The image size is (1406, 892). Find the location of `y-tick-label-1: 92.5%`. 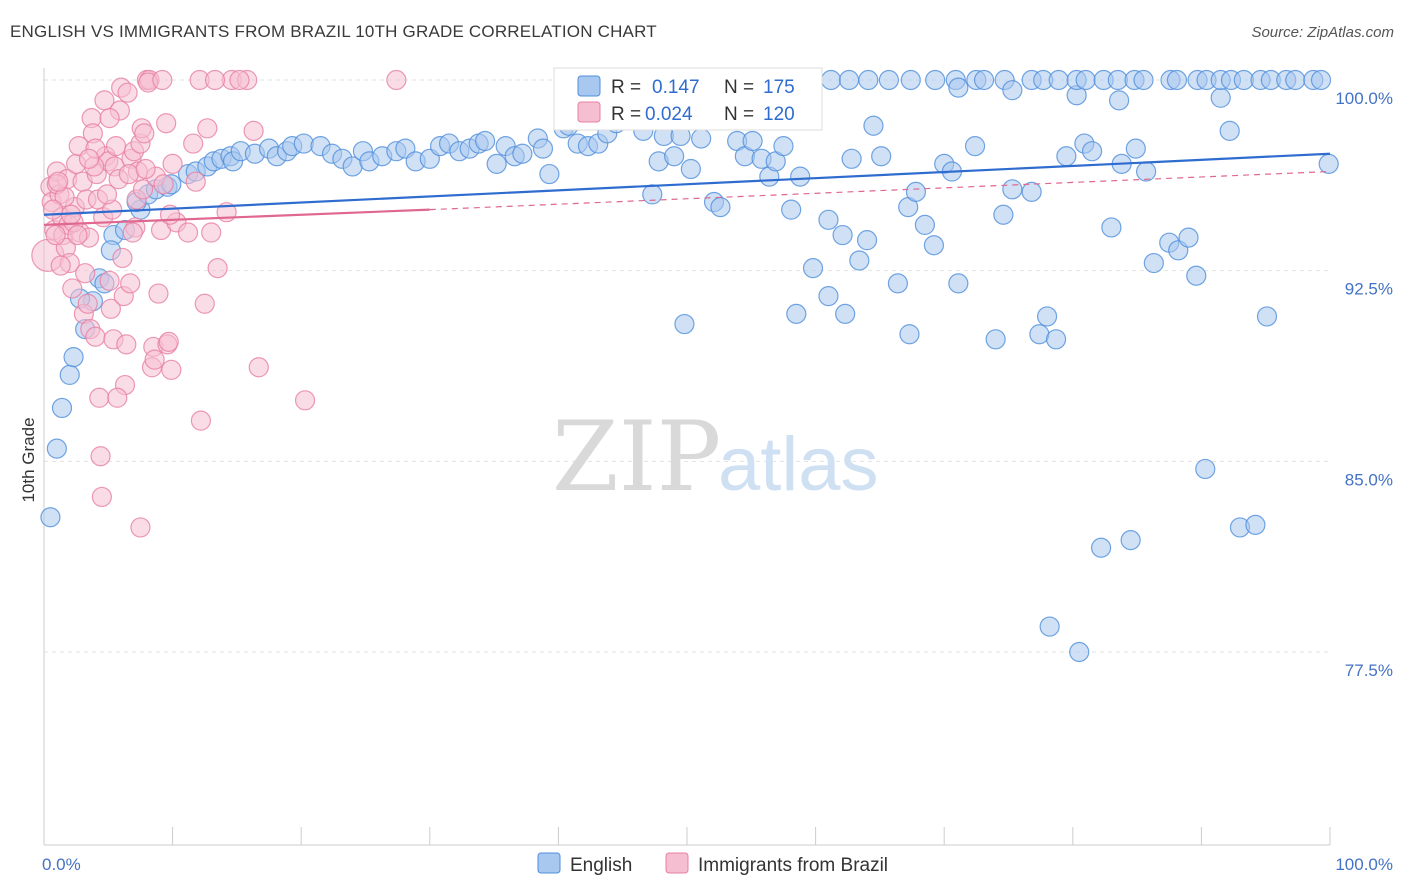

y-tick-label-1: 92.5% is located at coordinates (1369, 289).